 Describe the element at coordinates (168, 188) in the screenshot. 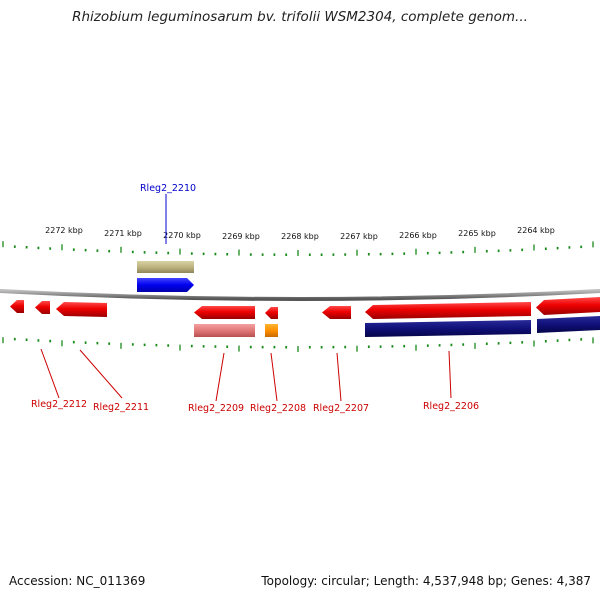

I see `gene-label-2210: Rleg2_2210` at that location.